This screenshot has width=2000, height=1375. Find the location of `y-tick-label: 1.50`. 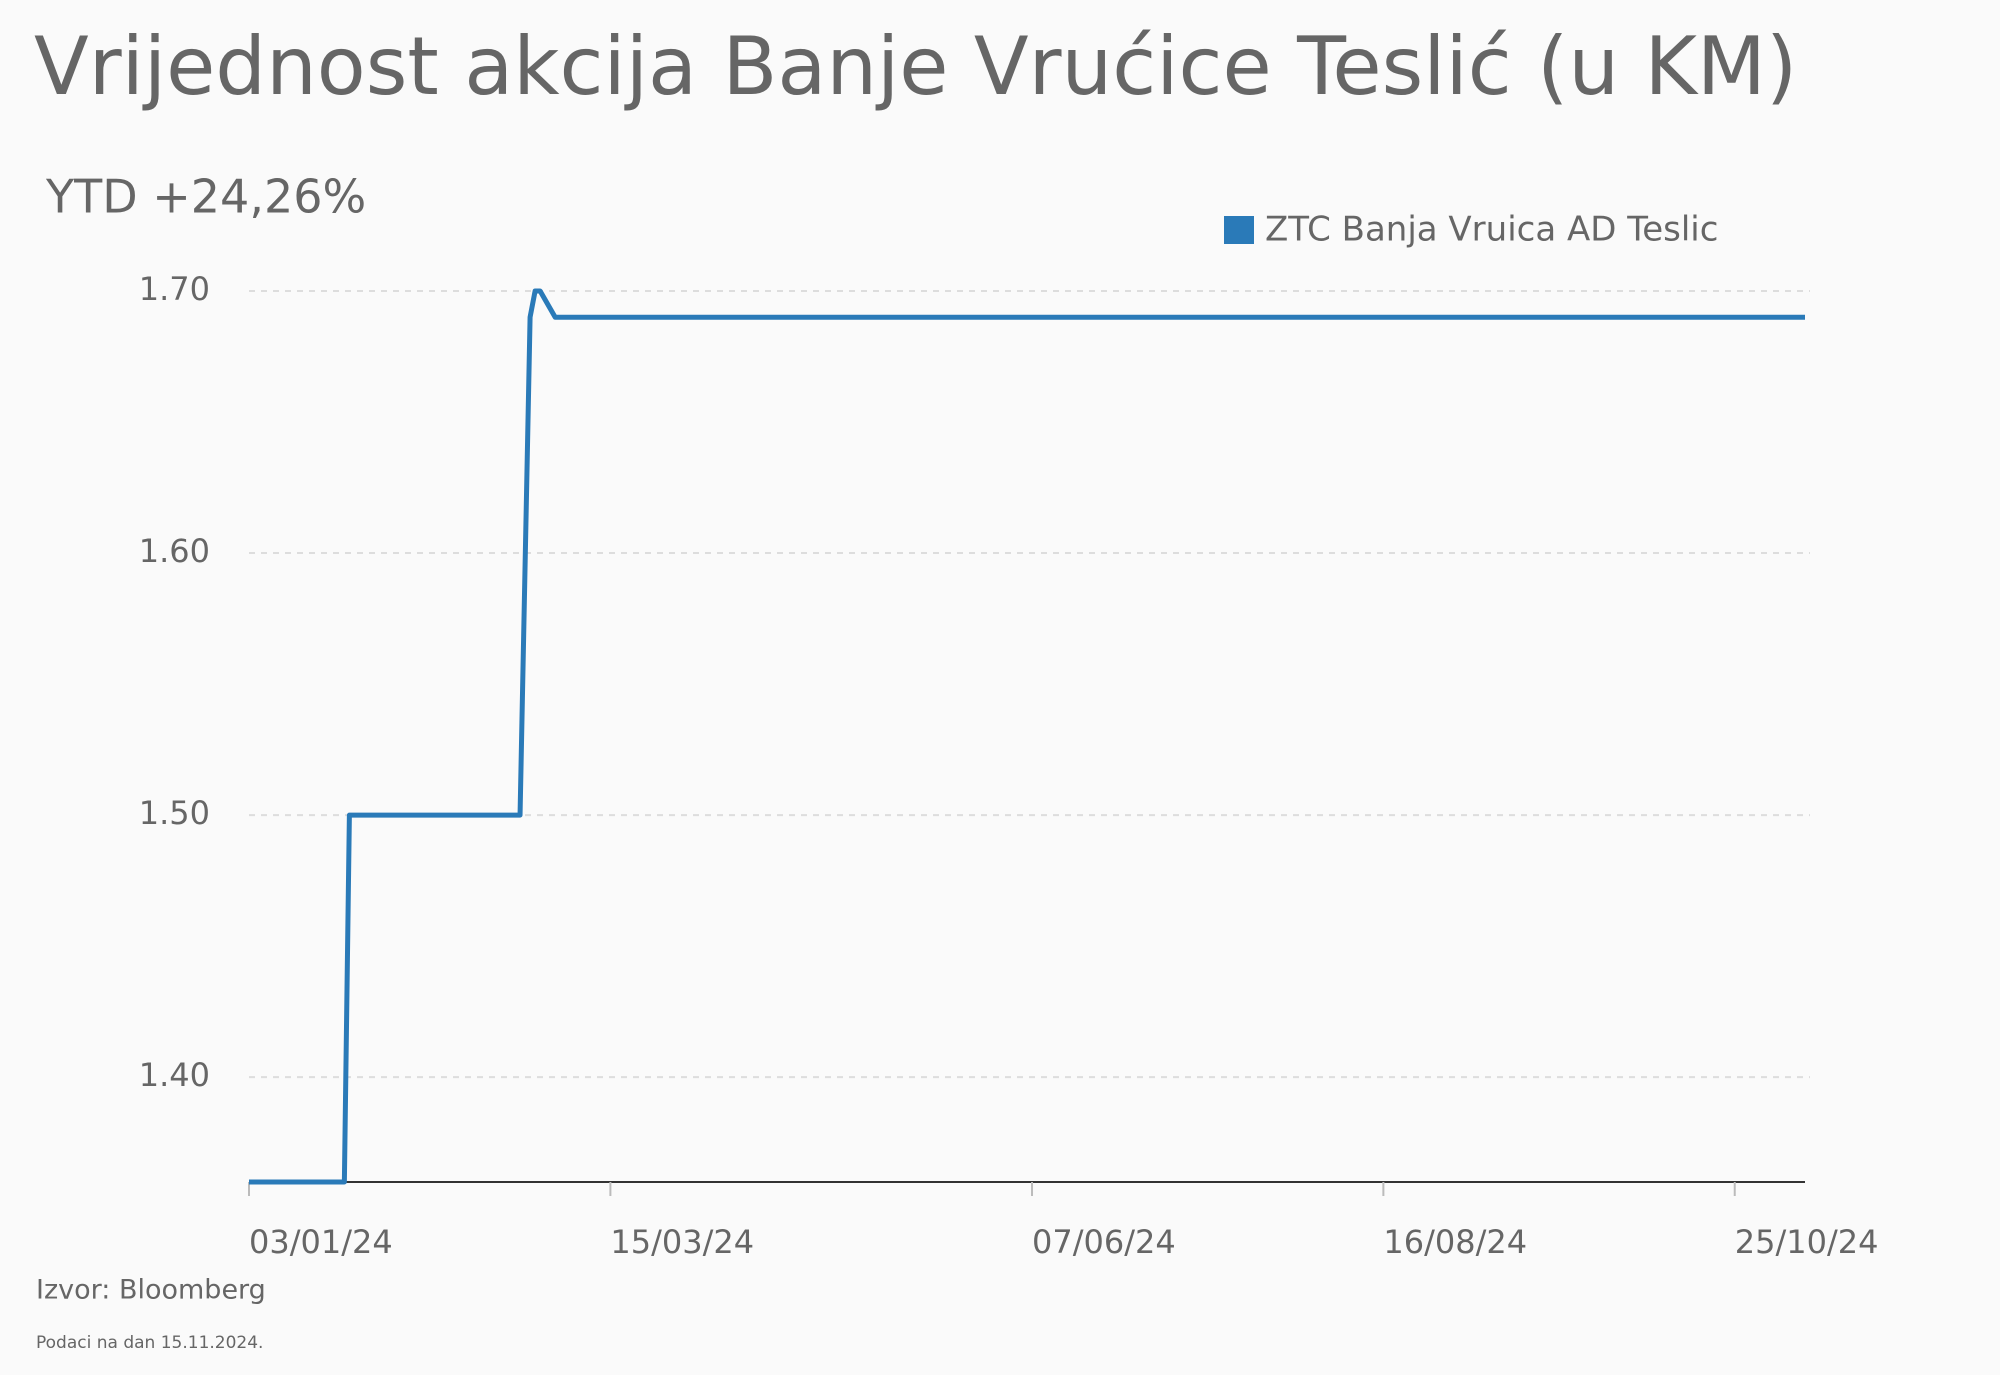

y-tick-label: 1.50 is located at coordinates (174, 813).